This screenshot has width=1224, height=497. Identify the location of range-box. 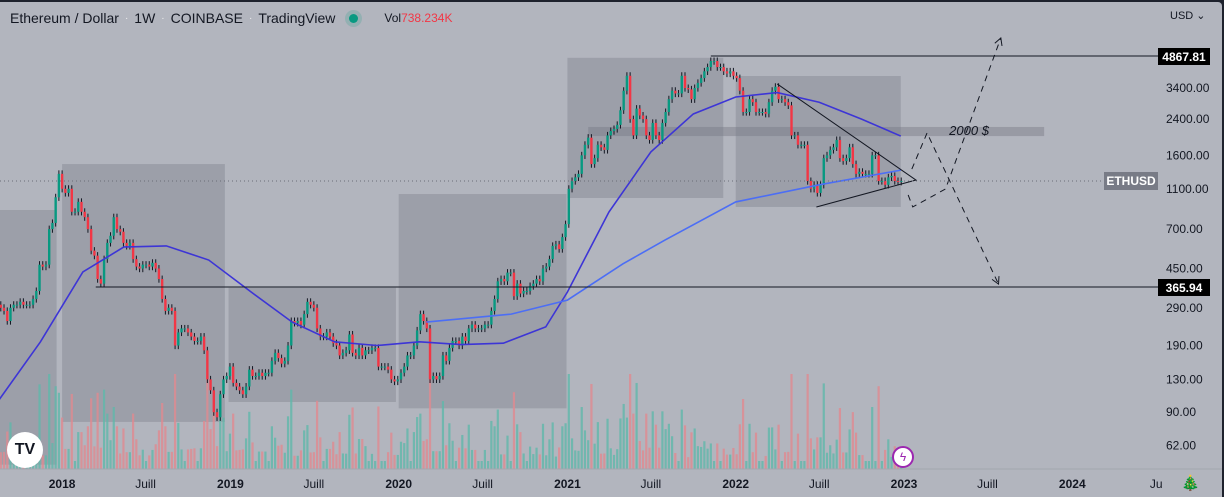
(28, 337).